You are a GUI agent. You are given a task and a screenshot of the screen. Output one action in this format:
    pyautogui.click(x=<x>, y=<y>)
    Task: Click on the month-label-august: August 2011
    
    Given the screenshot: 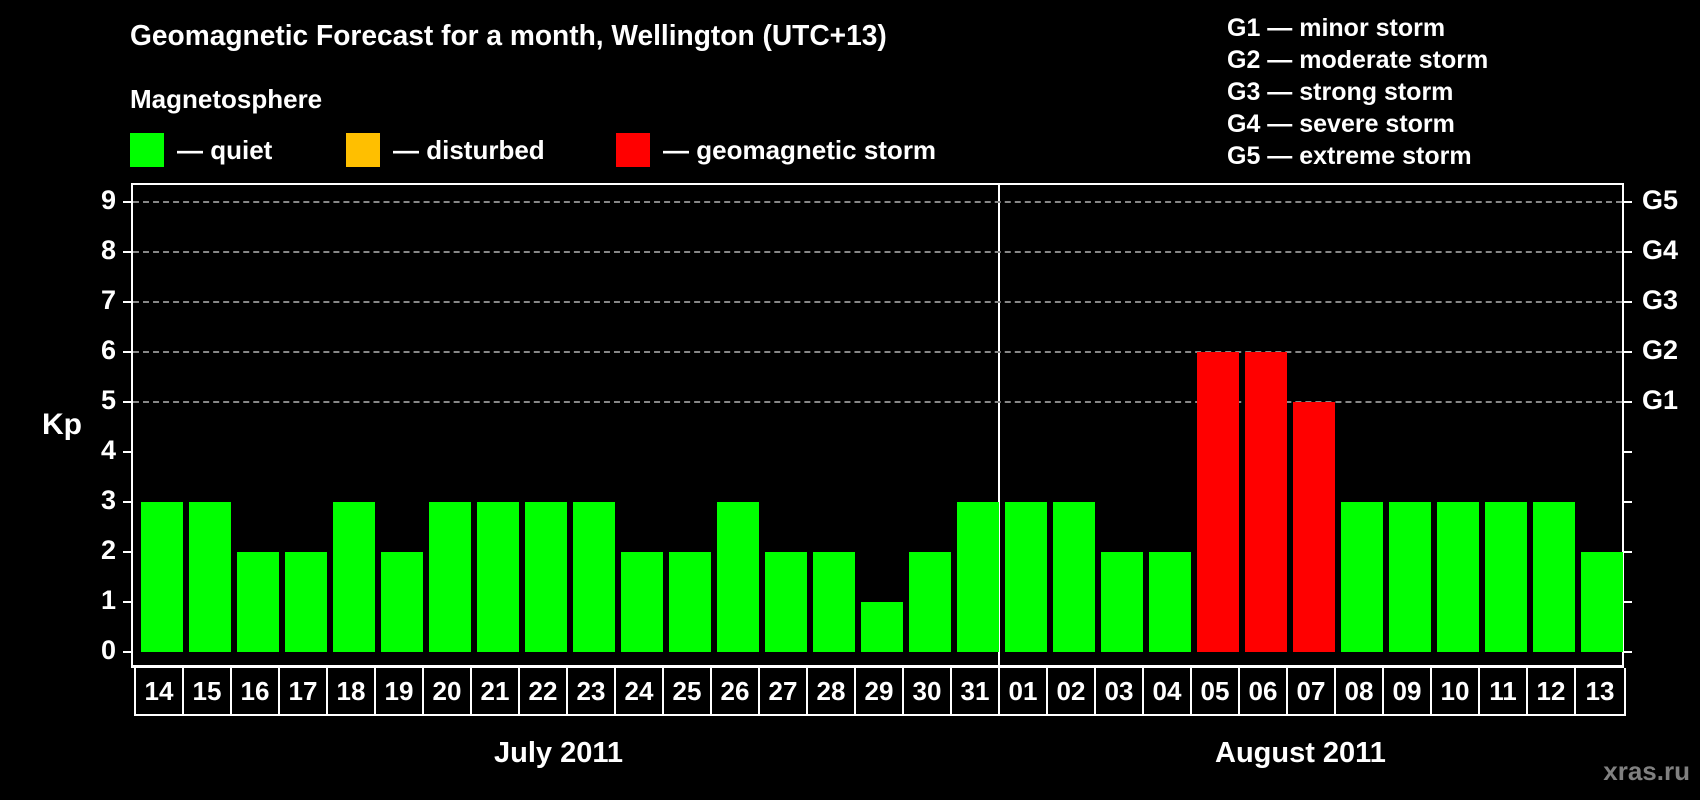 What is the action you would take?
    pyautogui.click(x=1300, y=753)
    